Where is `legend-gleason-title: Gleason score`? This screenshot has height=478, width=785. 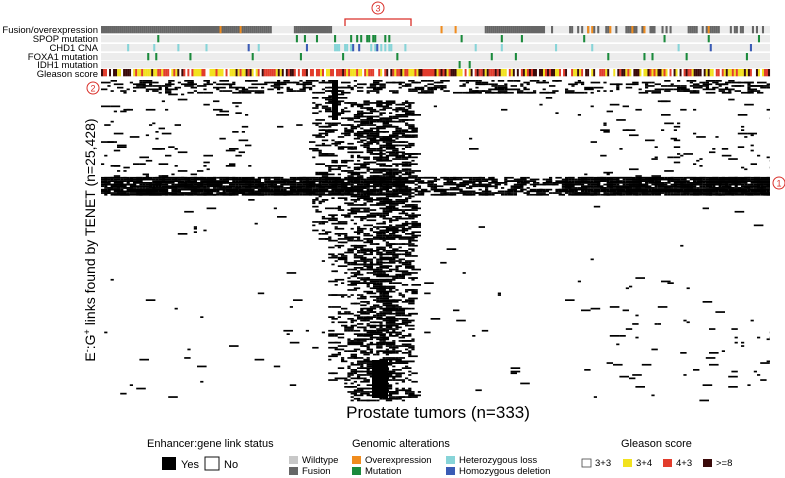
legend-gleason-title: Gleason score is located at coordinates (656, 444).